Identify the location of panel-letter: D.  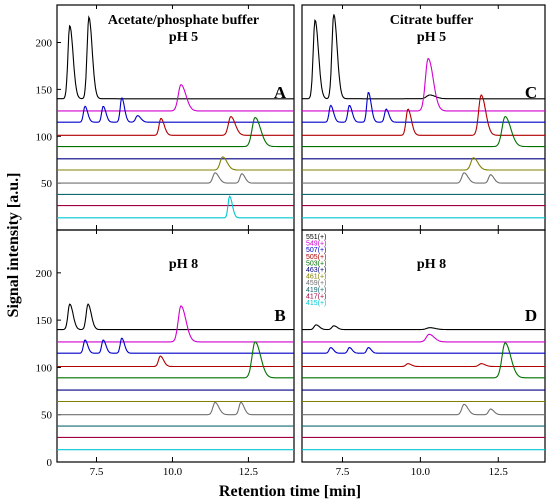
(531, 315).